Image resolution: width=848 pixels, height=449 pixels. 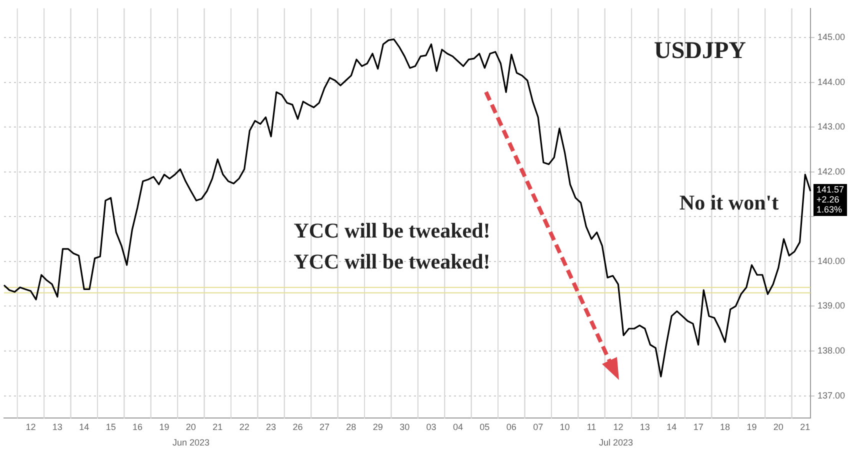 I want to click on x-tick-label: 18, so click(x=725, y=427).